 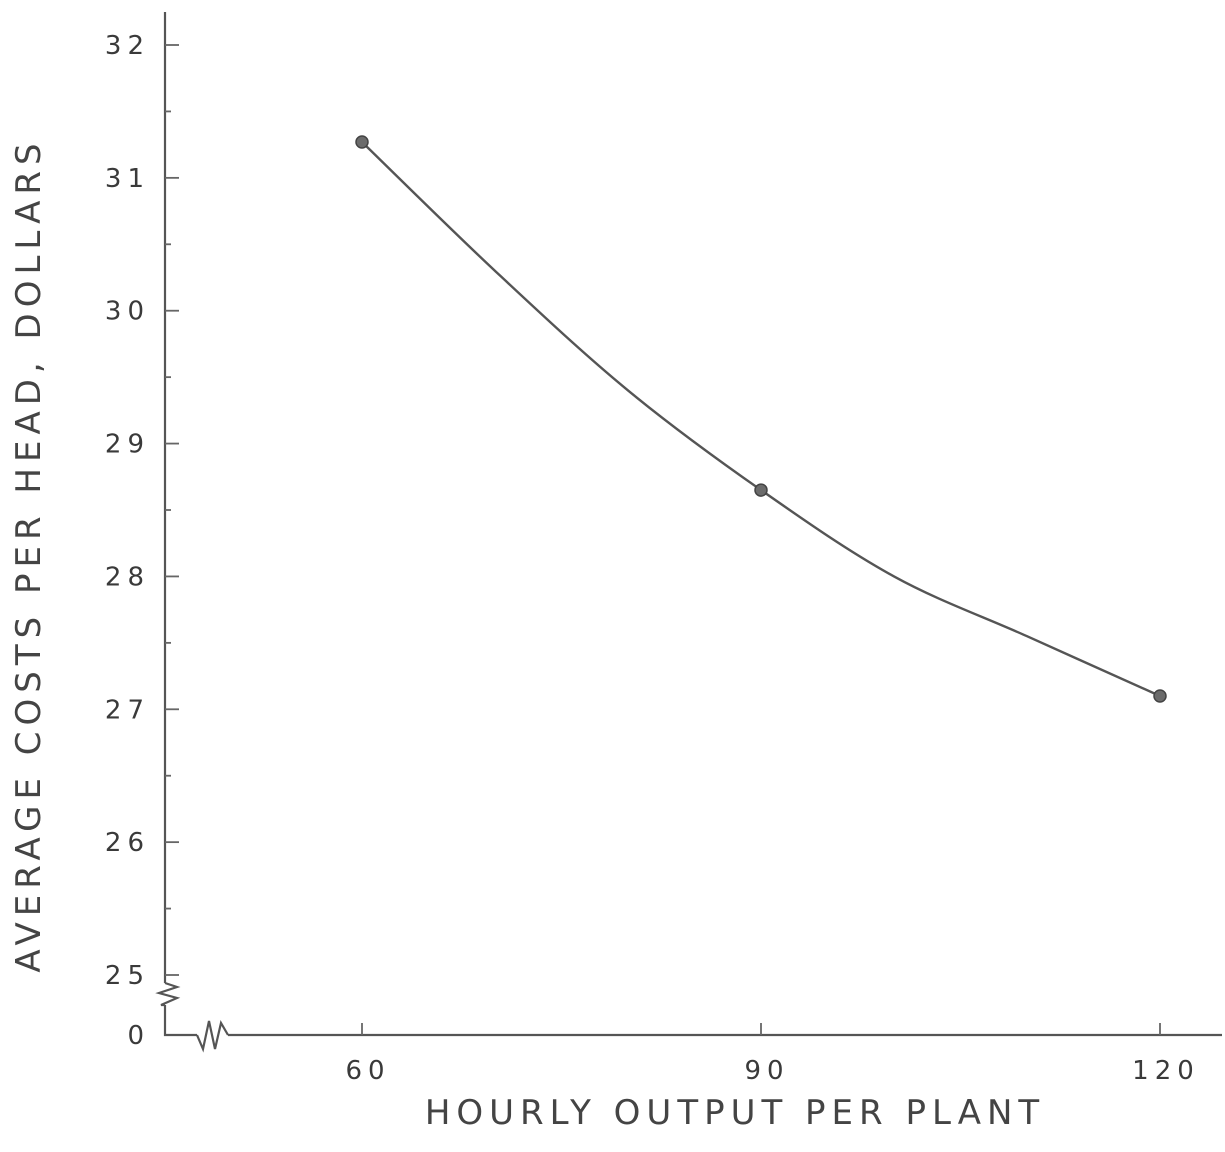 What do you see at coordinates (127, 312) in the screenshot?
I see `y-tick-label: 30` at bounding box center [127, 312].